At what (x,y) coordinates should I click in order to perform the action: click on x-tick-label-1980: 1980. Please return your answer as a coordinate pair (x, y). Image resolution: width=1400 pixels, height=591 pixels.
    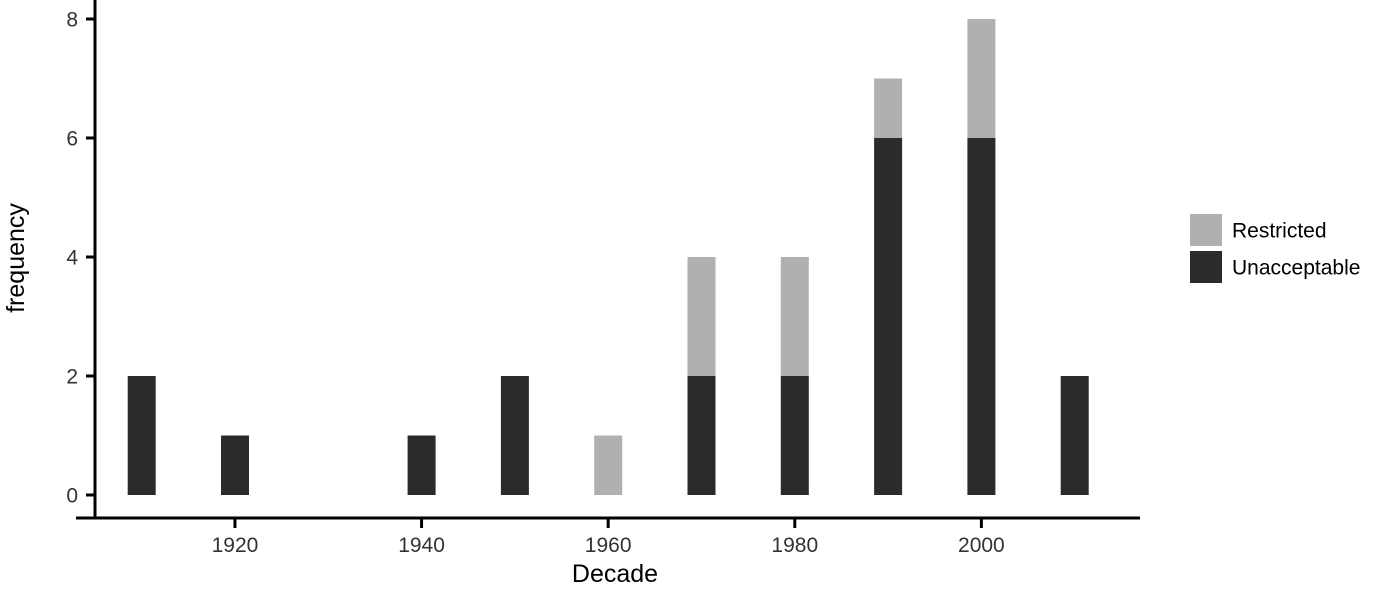
    Looking at the image, I should click on (794, 545).